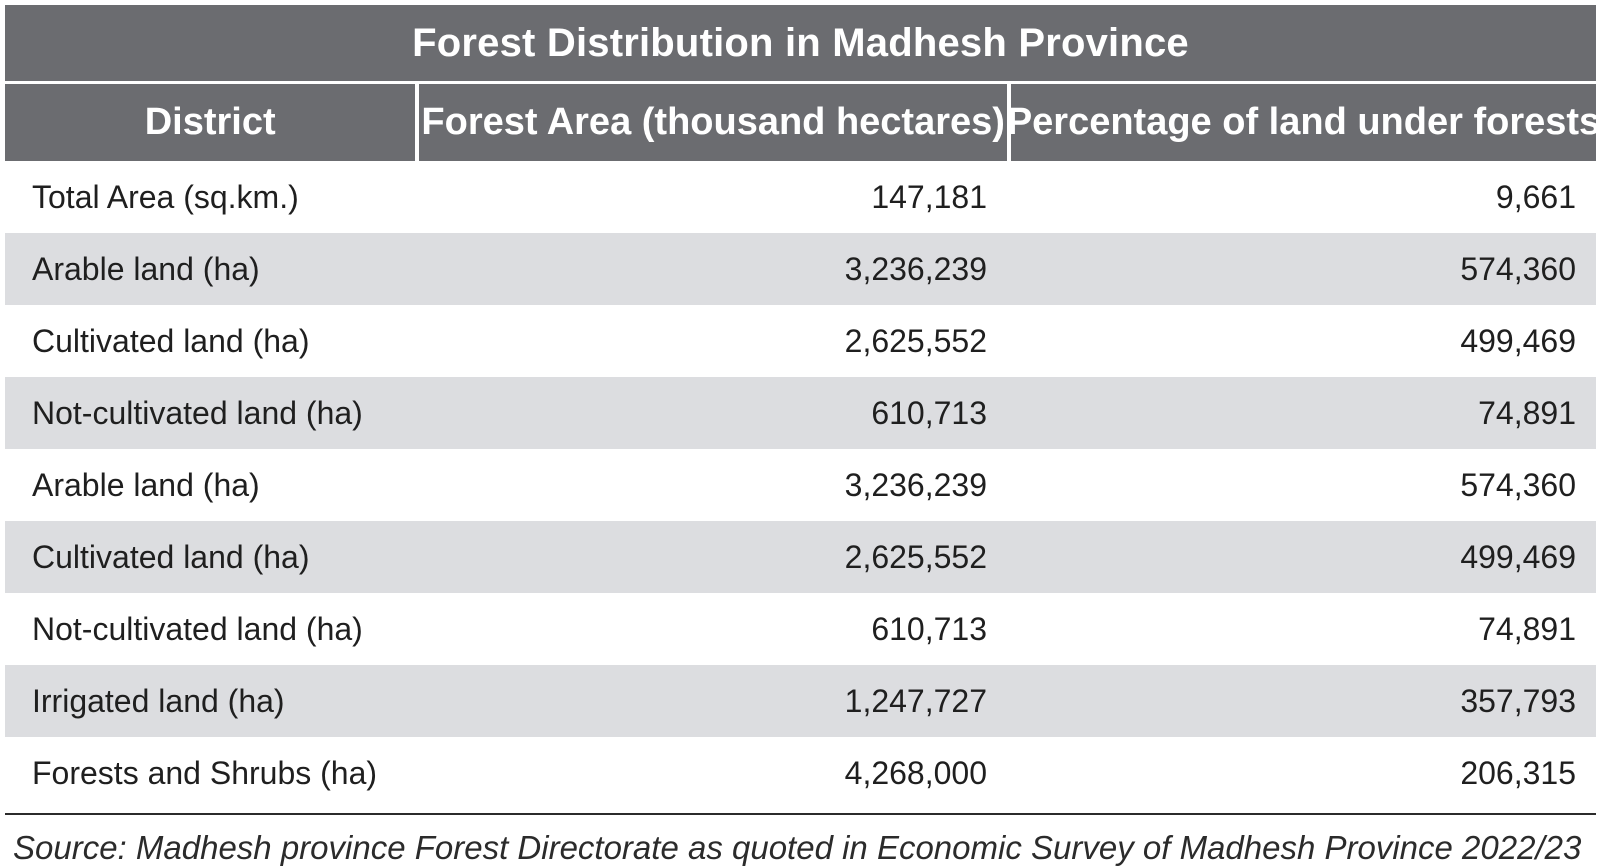 The image size is (1600, 867). Describe the element at coordinates (158, 700) in the screenshot. I see `row-label: Irrigated land (ha)` at that location.